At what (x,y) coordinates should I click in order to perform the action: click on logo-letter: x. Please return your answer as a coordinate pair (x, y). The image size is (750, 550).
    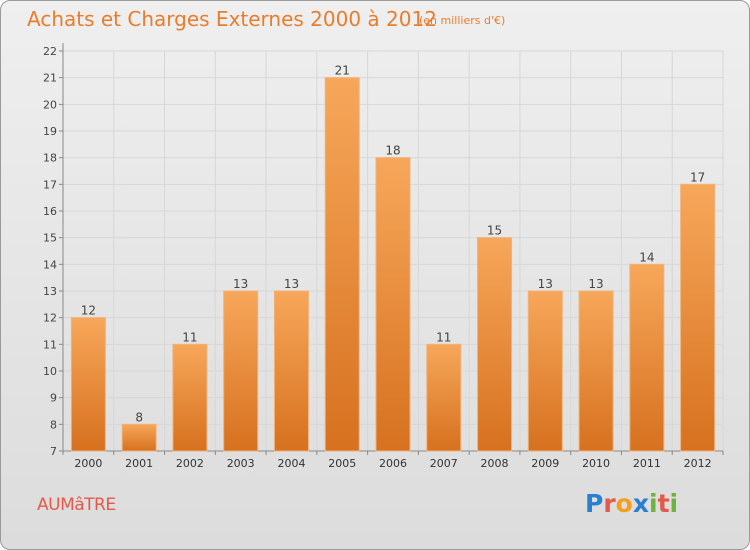
    Looking at the image, I should click on (640, 503).